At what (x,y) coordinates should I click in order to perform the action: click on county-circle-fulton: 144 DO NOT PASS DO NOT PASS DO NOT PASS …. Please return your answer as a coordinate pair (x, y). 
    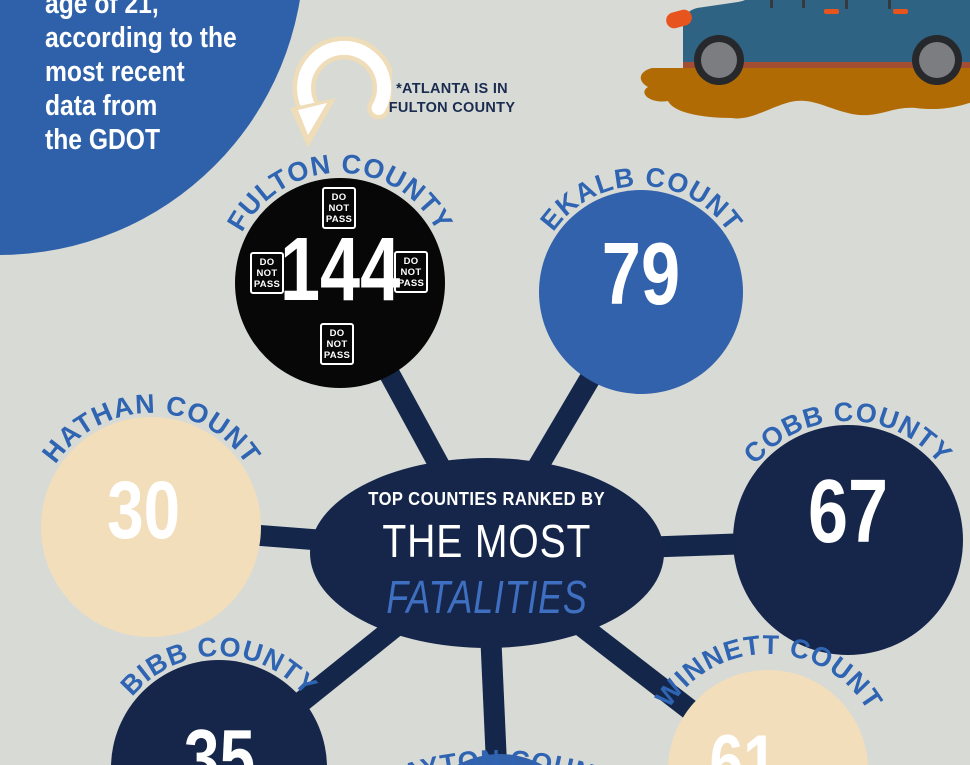
    Looking at the image, I should click on (340, 283).